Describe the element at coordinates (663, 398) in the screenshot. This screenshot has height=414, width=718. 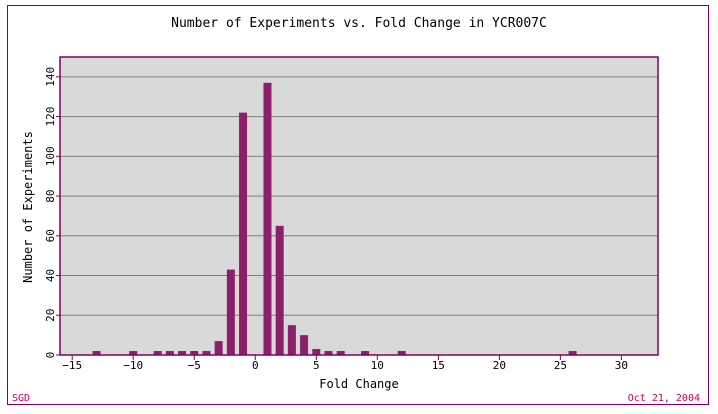
I see `date-label: Oct 21, 2004` at that location.